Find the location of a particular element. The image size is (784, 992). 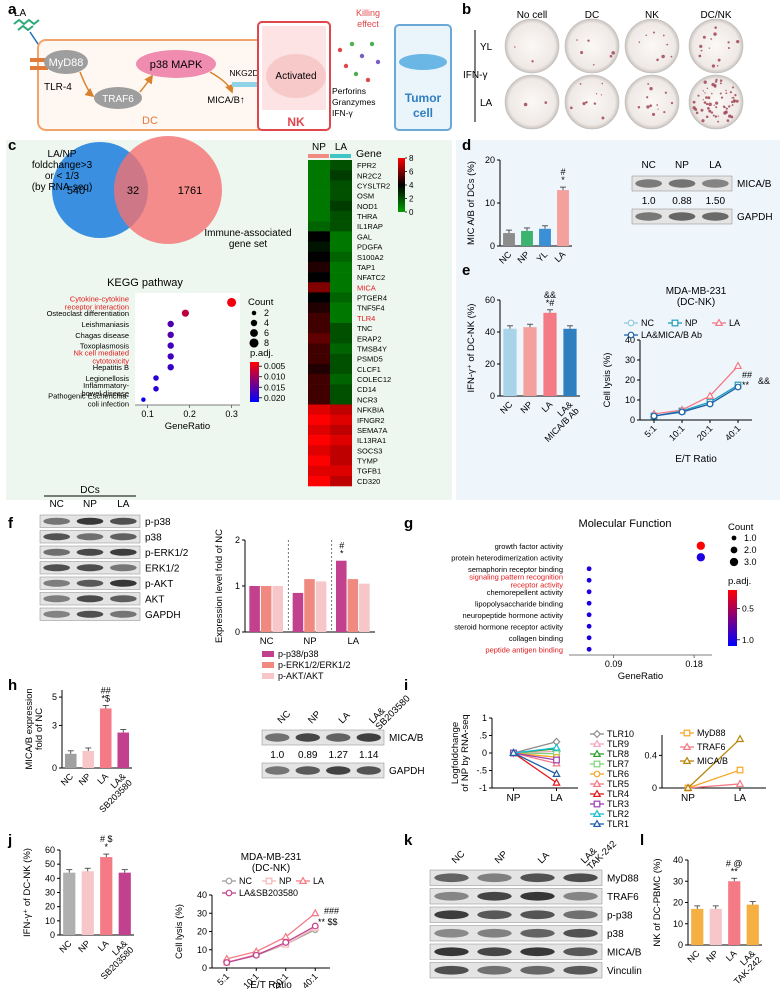

y-tick-label: 10 is located at coordinates (50, 921).